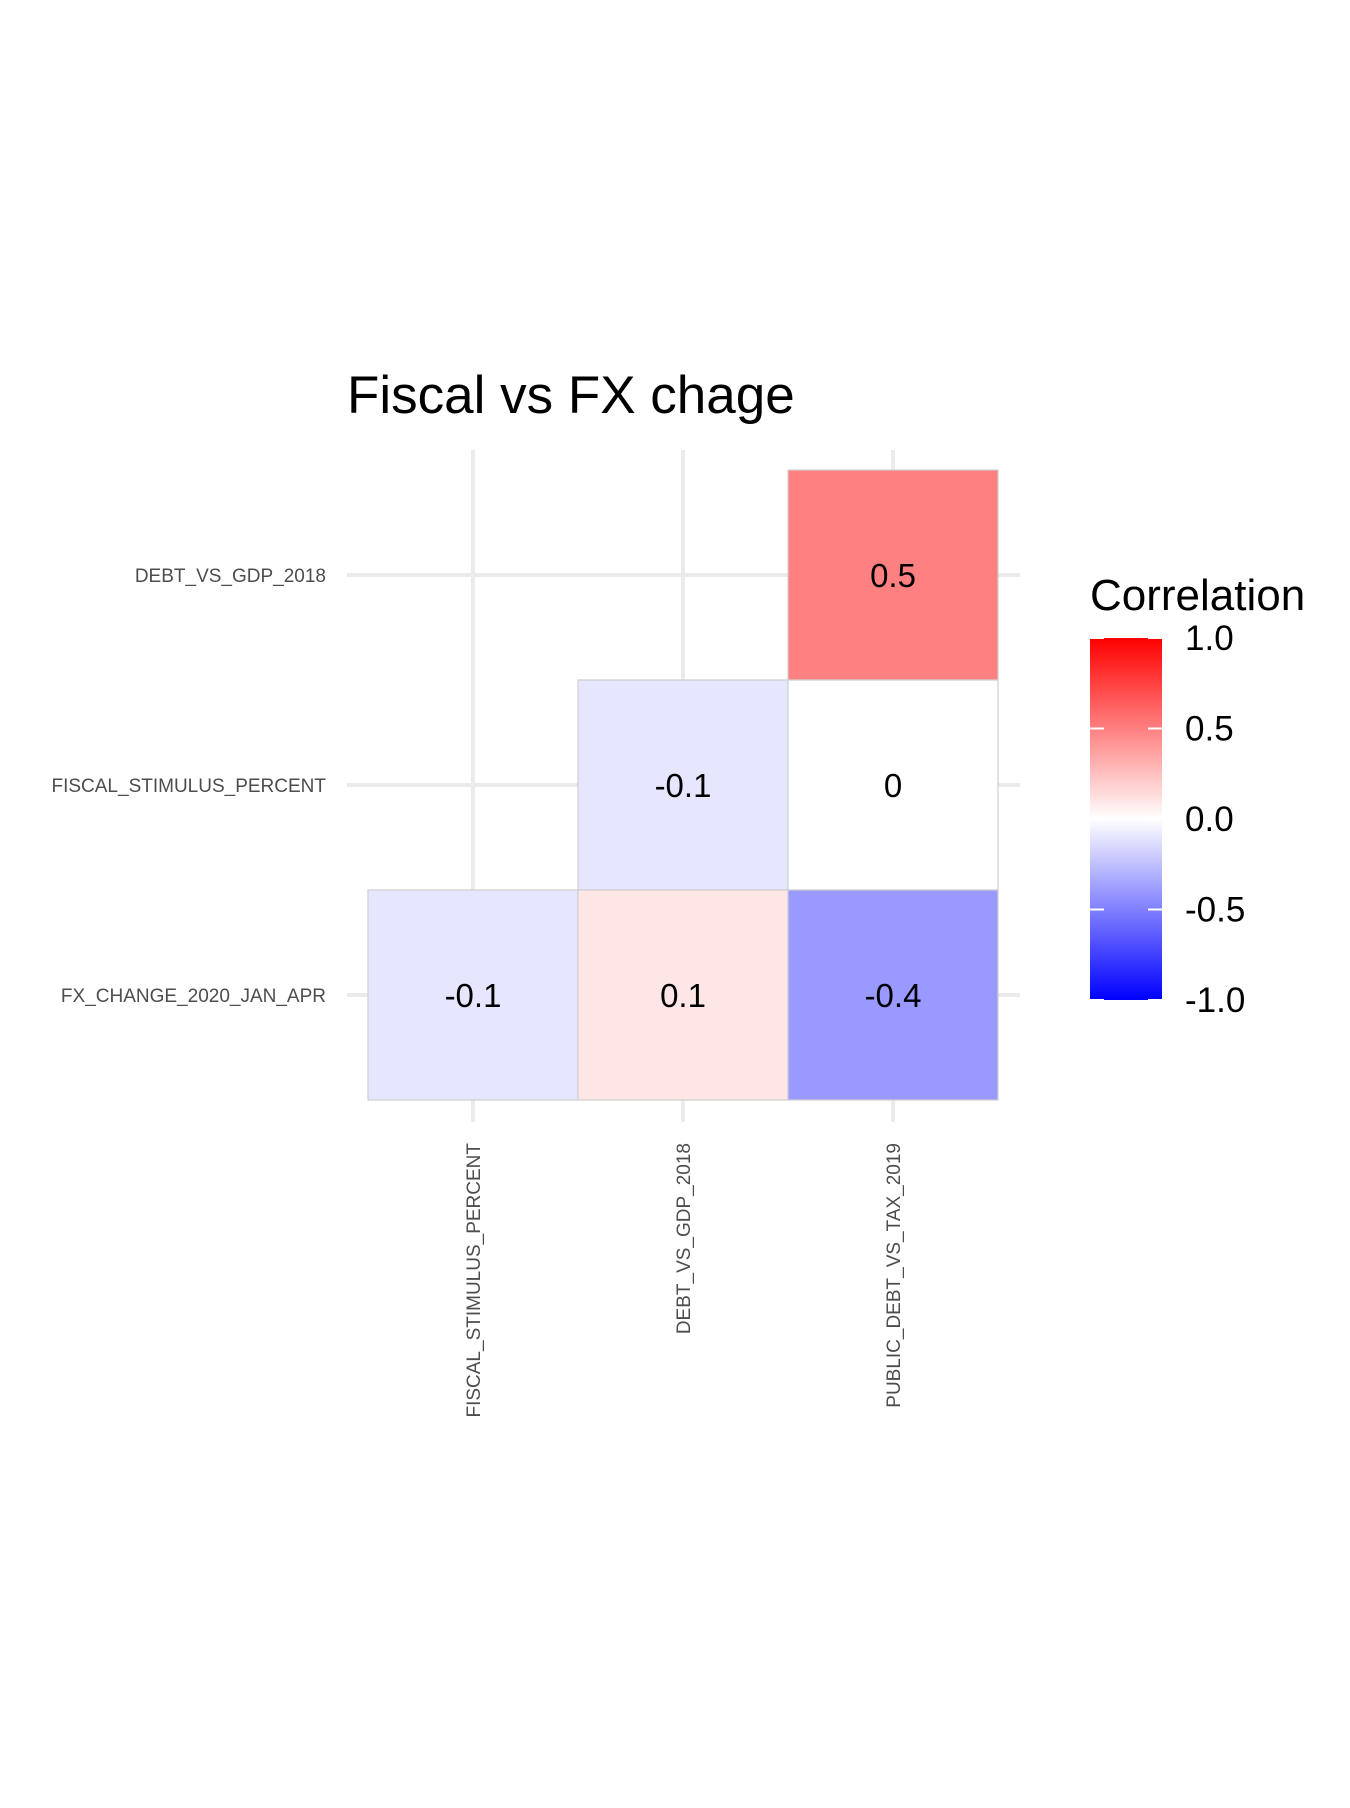 This screenshot has width=1350, height=1808. I want to click on x-tick-label-debt-vs-gdp-2018: DEBT_VS_GDP_2018, so click(684, 1238).